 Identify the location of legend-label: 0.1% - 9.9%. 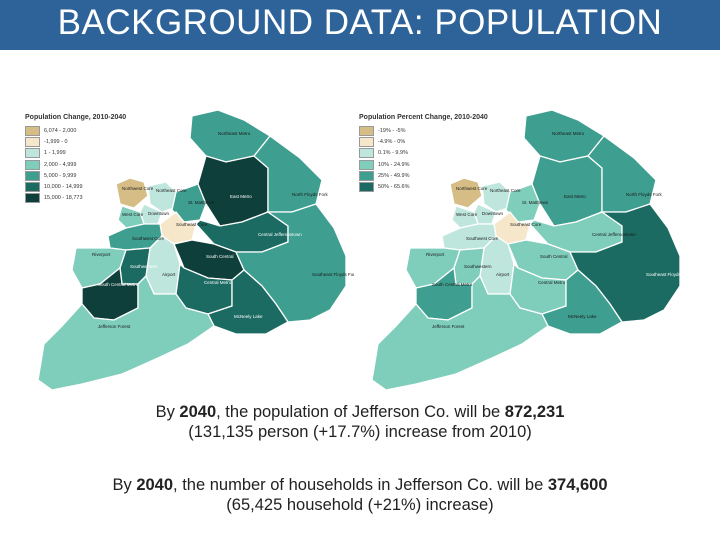
(393, 153).